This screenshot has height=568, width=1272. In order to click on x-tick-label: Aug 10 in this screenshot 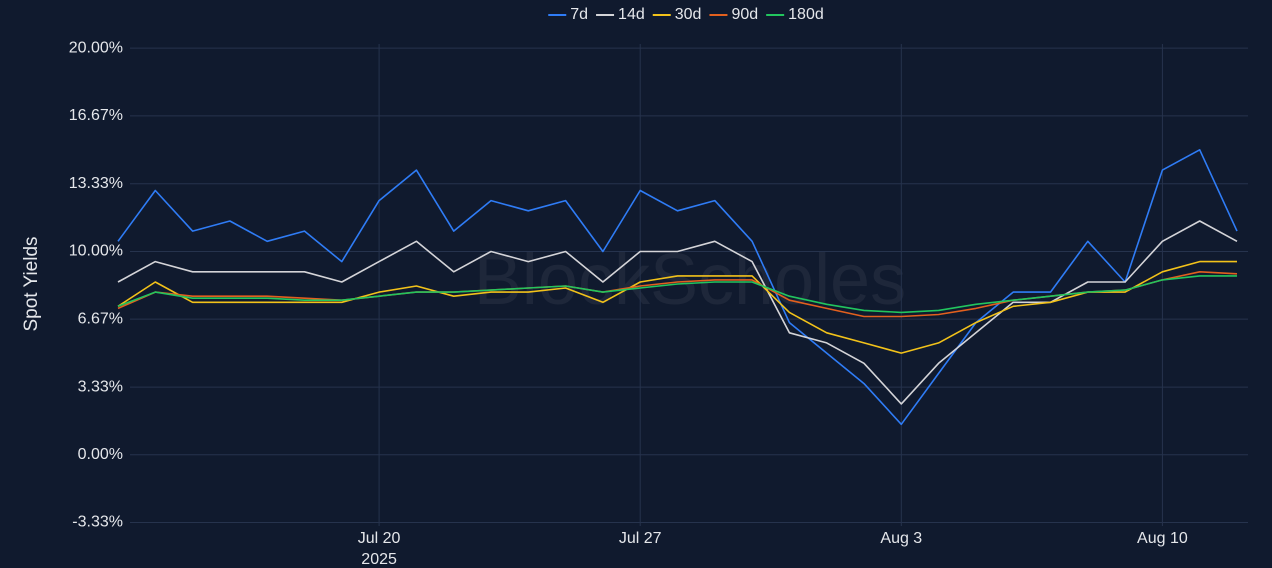, I will do `click(1162, 538)`.